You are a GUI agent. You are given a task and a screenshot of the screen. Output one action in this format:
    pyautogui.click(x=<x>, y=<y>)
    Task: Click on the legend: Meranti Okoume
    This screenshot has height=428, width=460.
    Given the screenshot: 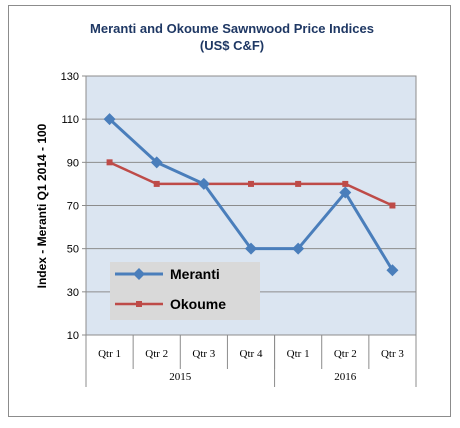 What is the action you would take?
    pyautogui.click(x=185, y=291)
    